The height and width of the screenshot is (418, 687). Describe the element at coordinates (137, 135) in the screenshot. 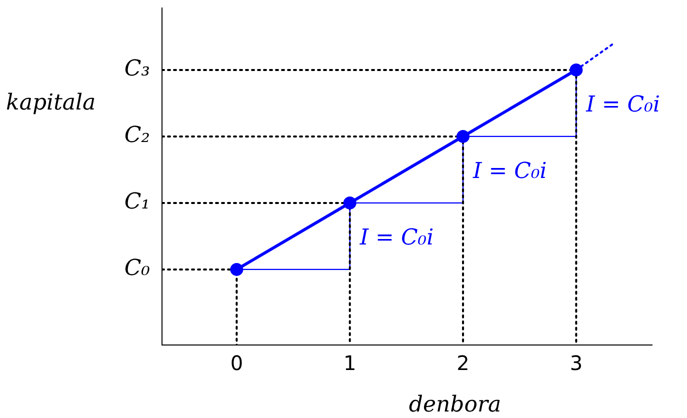

I see `annotation: C₂` at that location.